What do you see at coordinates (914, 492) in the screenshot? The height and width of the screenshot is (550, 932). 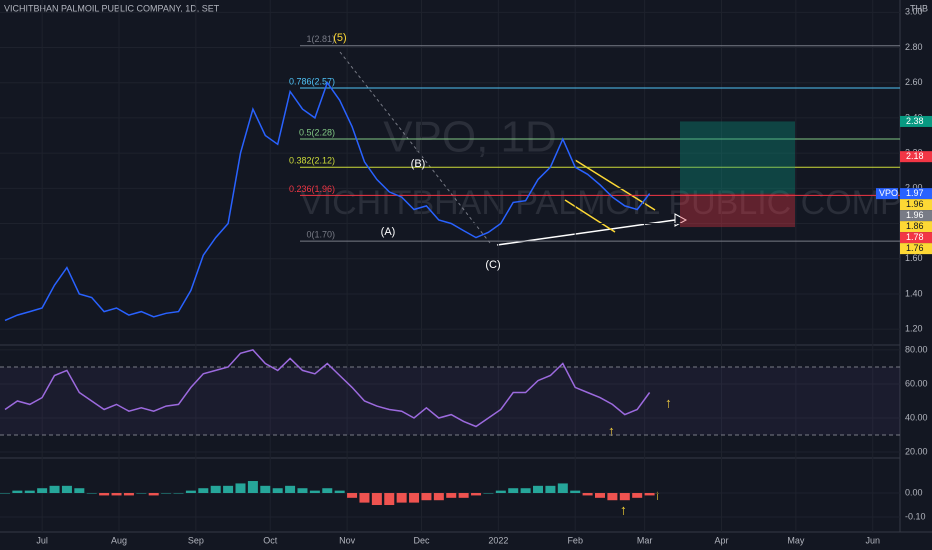 I see `y-tick-label: 0.00` at bounding box center [914, 492].